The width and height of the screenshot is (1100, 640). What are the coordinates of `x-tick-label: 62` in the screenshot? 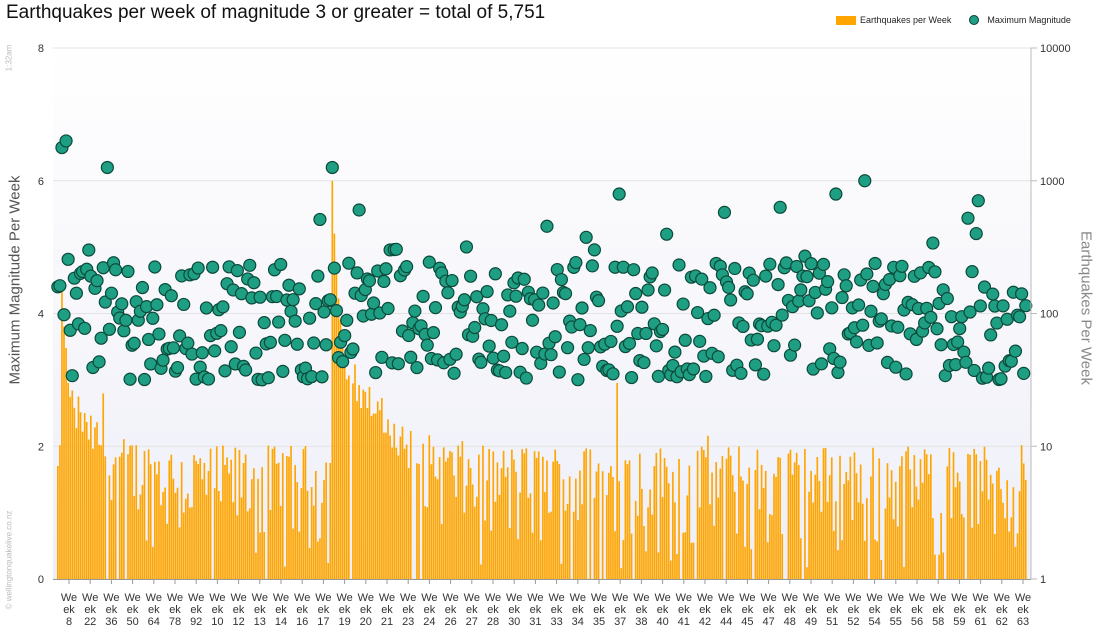 It's located at (1002, 622).